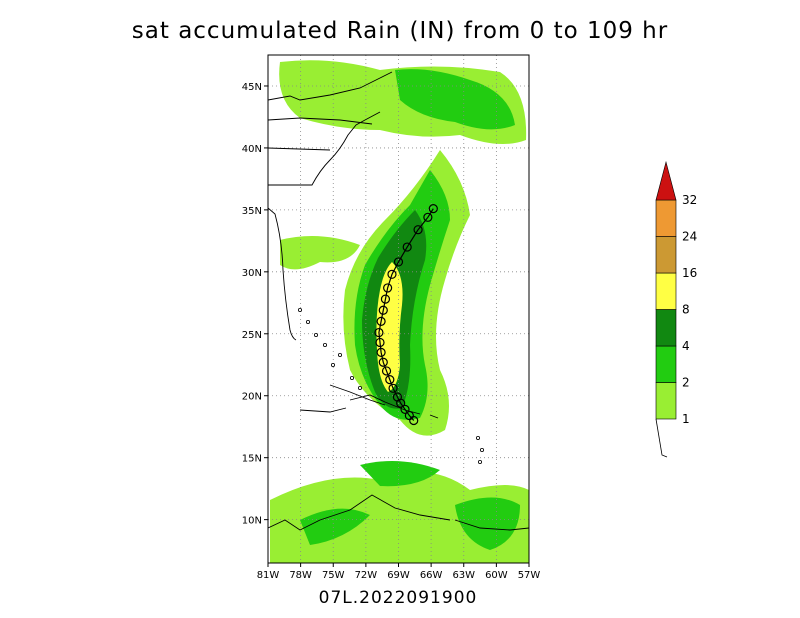 This screenshot has width=800, height=618. Describe the element at coordinates (252, 273) in the screenshot. I see `lat-tick-label: 30N` at that location.